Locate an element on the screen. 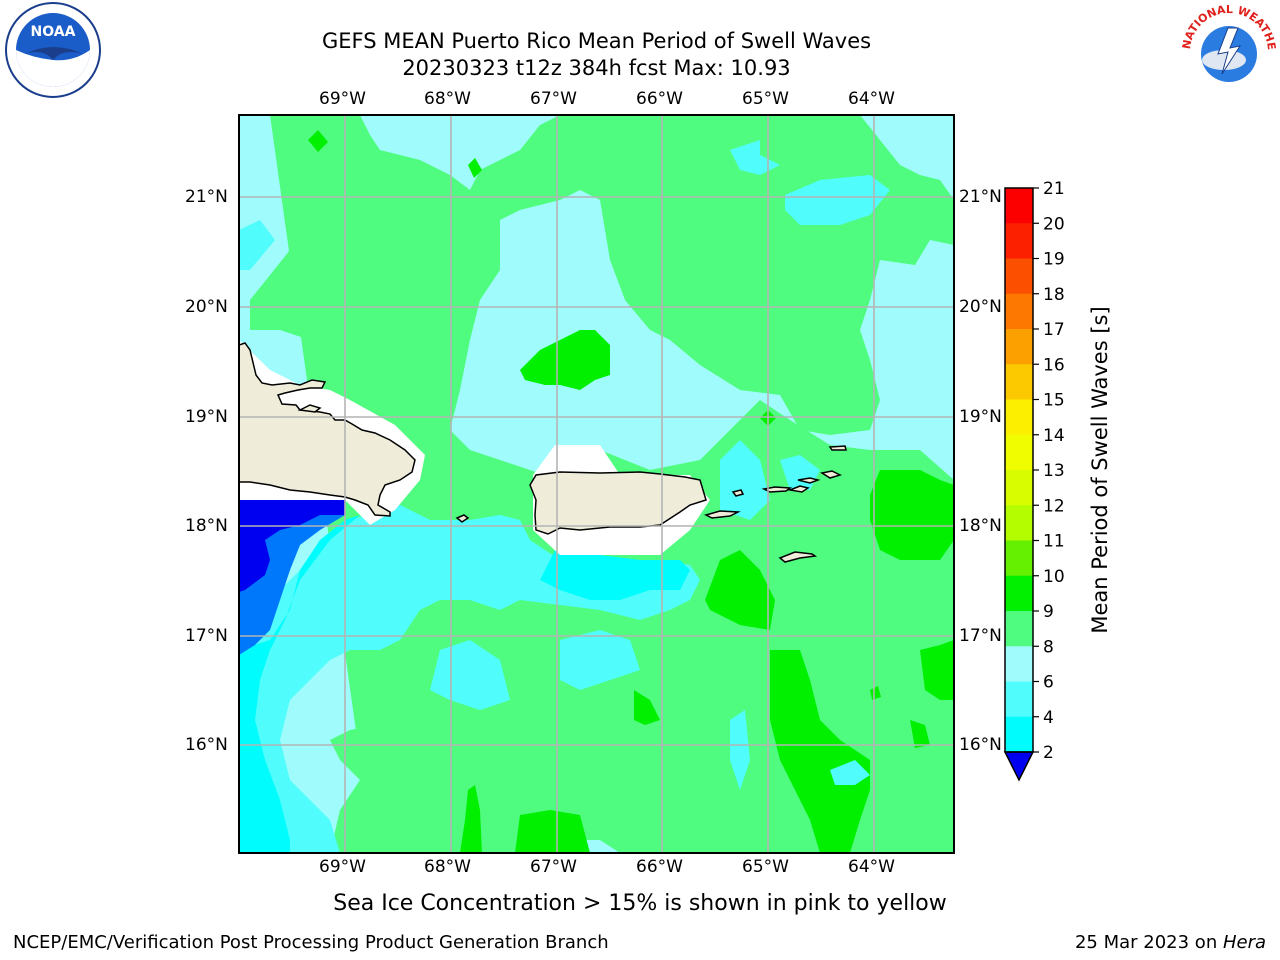 Image resolution: width=1280 pixels, height=960 pixels. colorbar-tick-label: 16 is located at coordinates (1054, 365).